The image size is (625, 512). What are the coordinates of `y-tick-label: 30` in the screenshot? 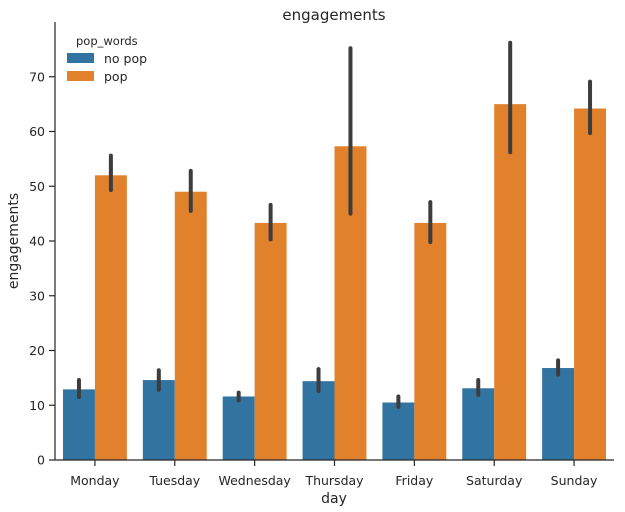 It's located at (37, 295).